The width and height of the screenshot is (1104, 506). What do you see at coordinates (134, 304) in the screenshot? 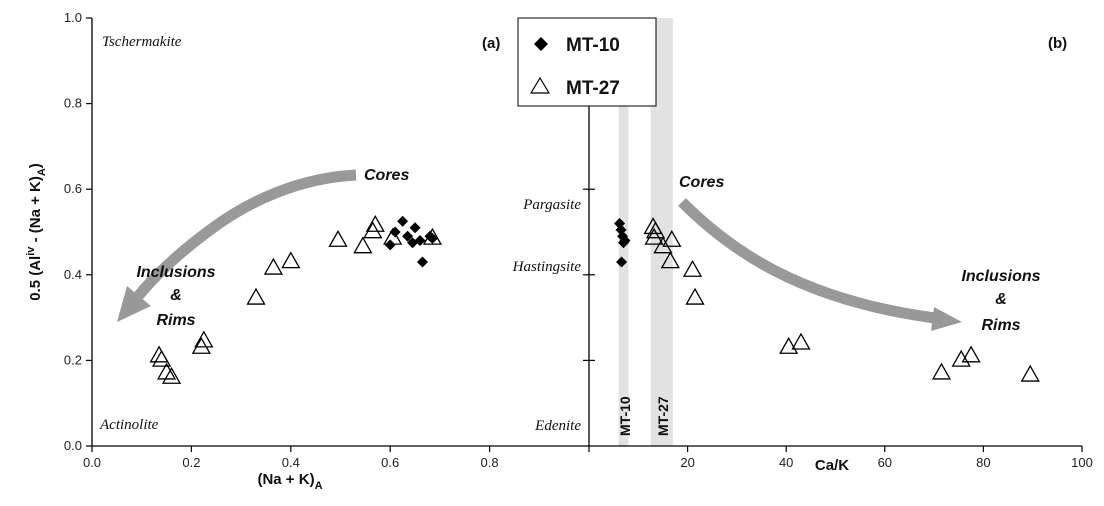
I see `arrow-a-head` at bounding box center [134, 304].